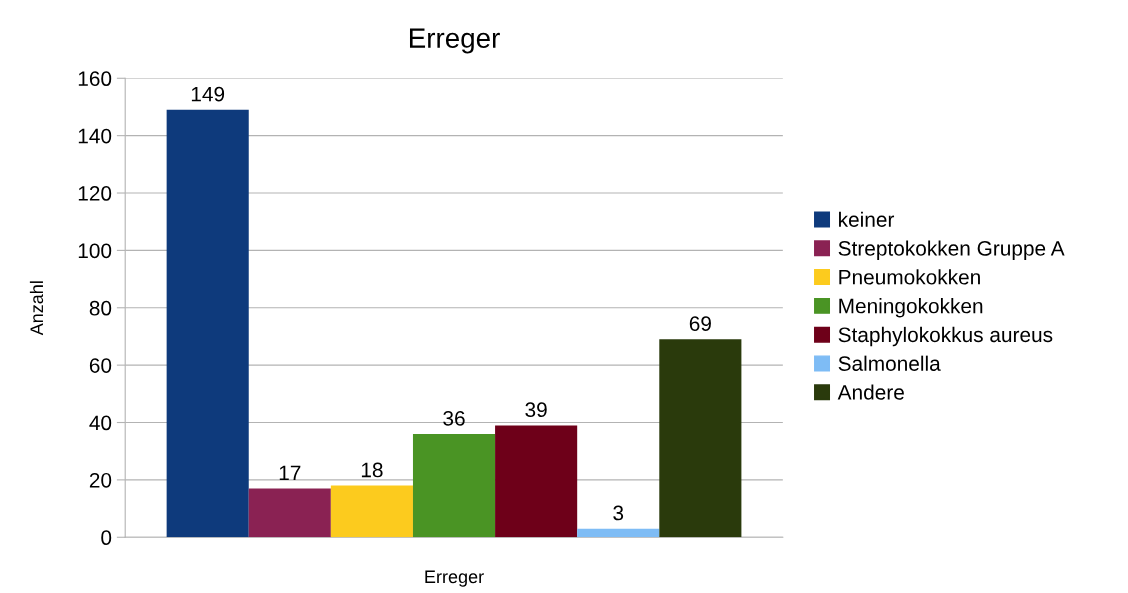 Image resolution: width=1128 pixels, height=593 pixels. I want to click on y-tick-label: 80, so click(100, 308).